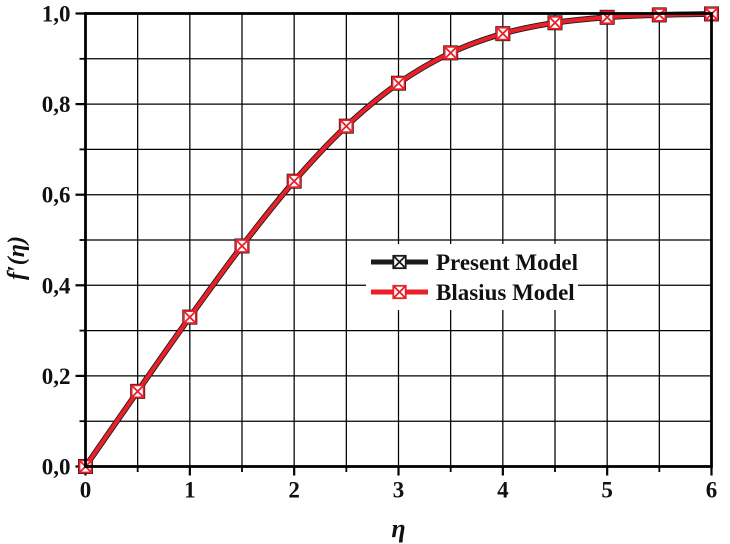 This screenshot has width=730, height=544. What do you see at coordinates (507, 262) in the screenshot?
I see `legend-label: Present Model` at bounding box center [507, 262].